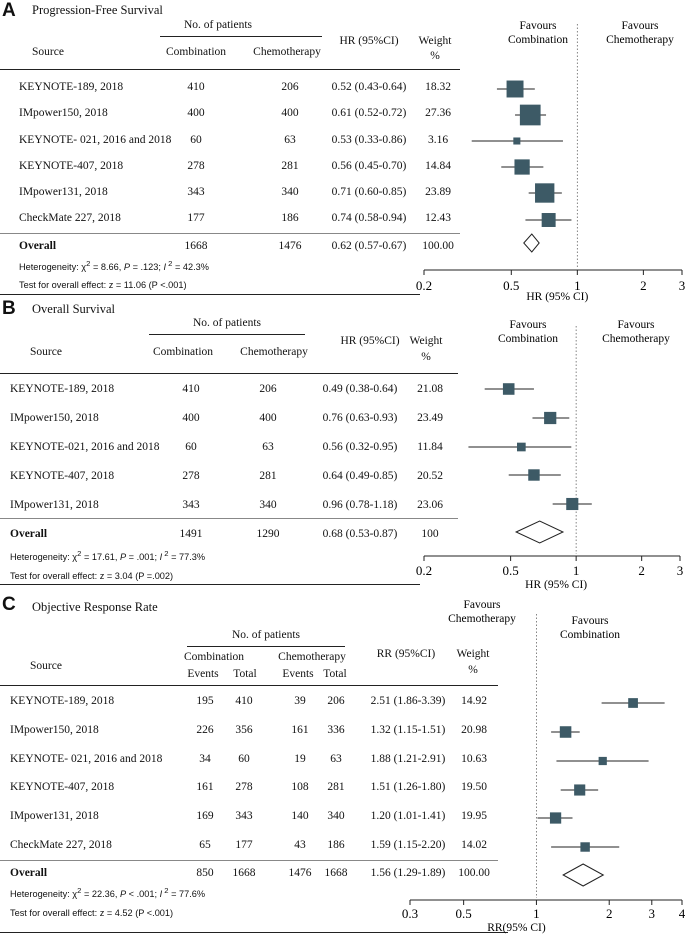 This screenshot has height=938, width=685. I want to click on n-chemotherapy: 63, so click(290, 140).